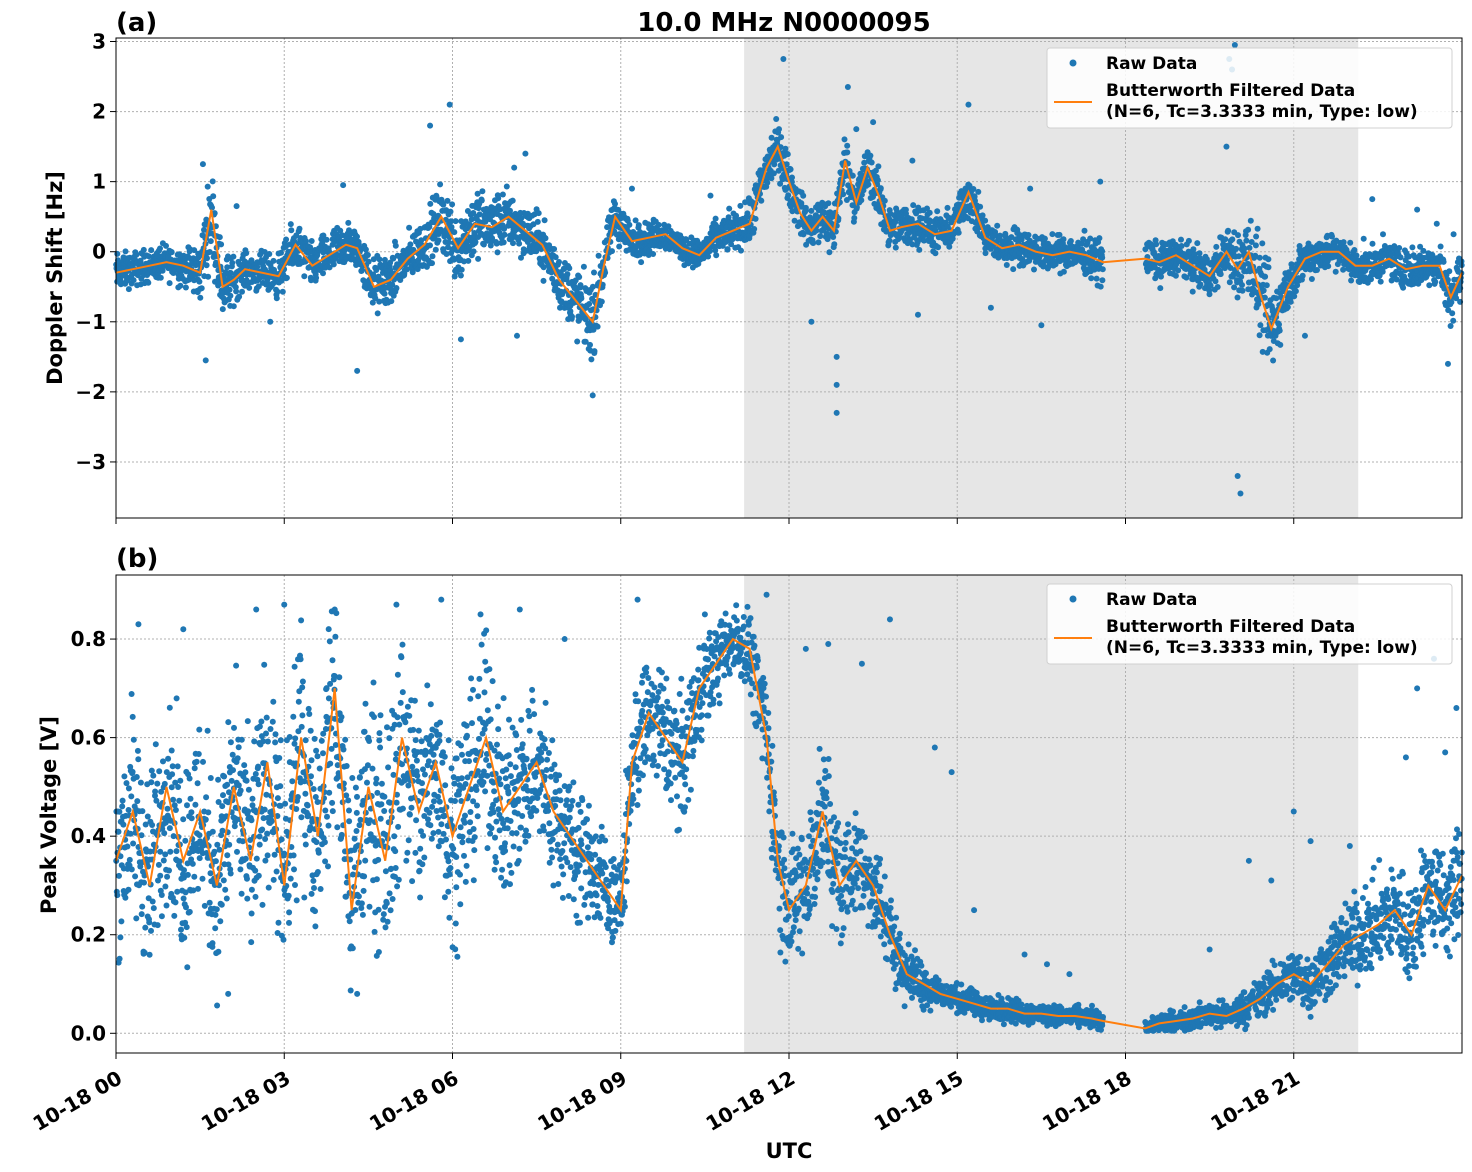 The height and width of the screenshot is (1172, 1472). Describe the element at coordinates (1151, 64) in the screenshot. I see `panel-a-legend-raw-label: Raw Data` at that location.